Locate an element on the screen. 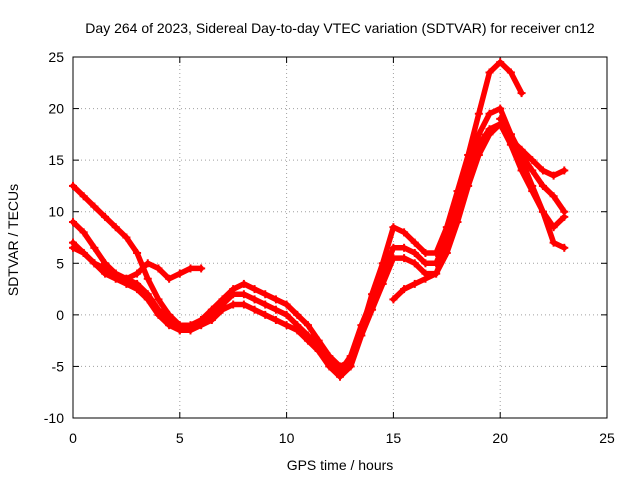 This screenshot has width=640, height=480. y-tick-label: 10 is located at coordinates (56, 212).